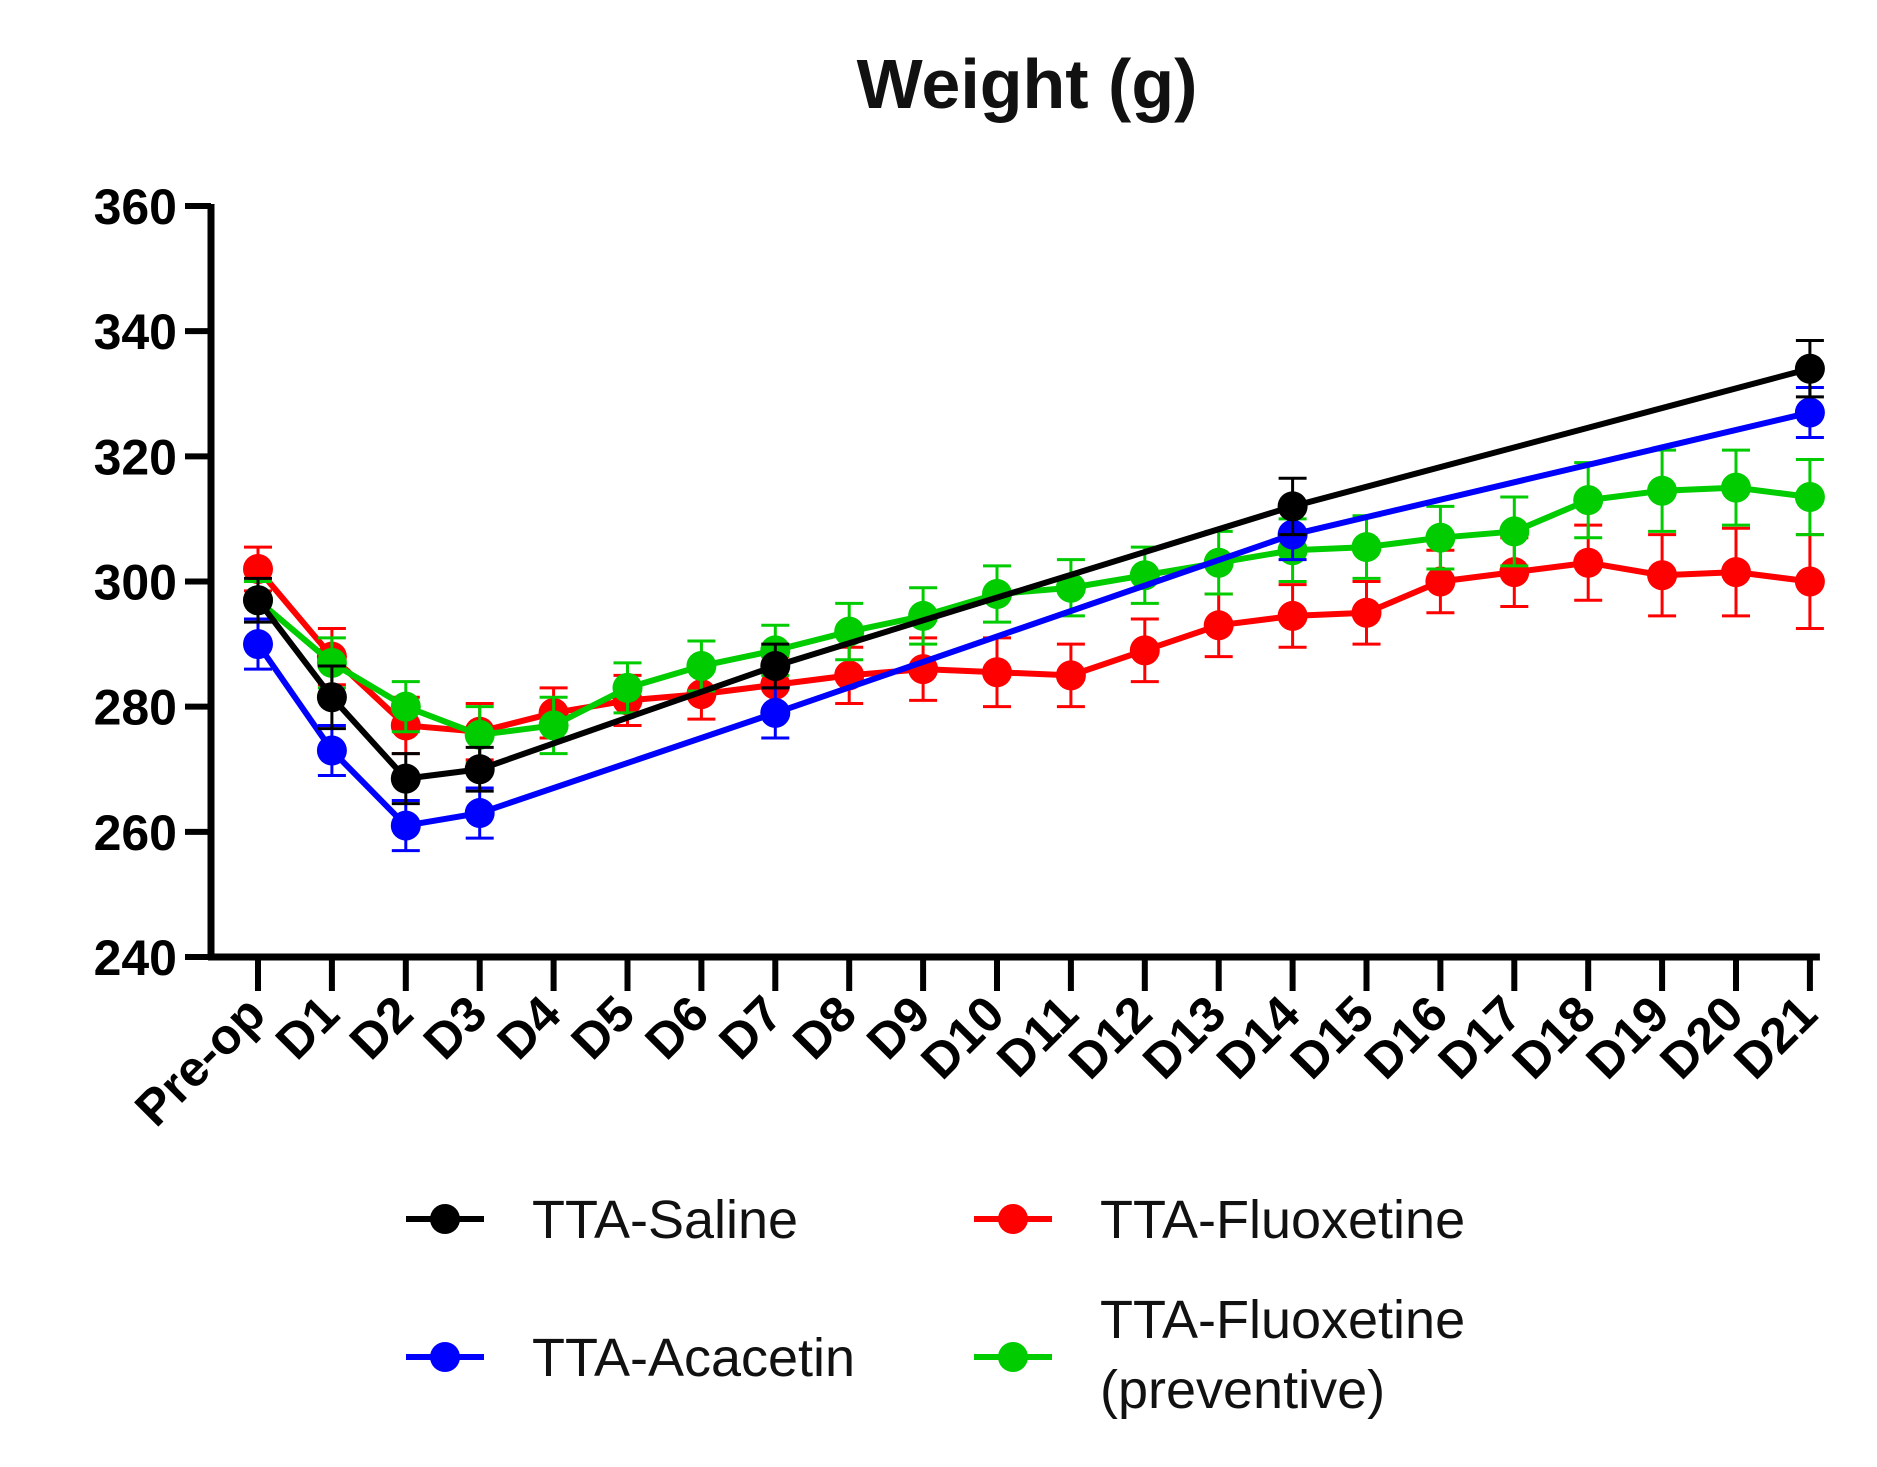  Describe the element at coordinates (750, 1027) in the screenshot. I see `x-tick-label: D7` at that location.